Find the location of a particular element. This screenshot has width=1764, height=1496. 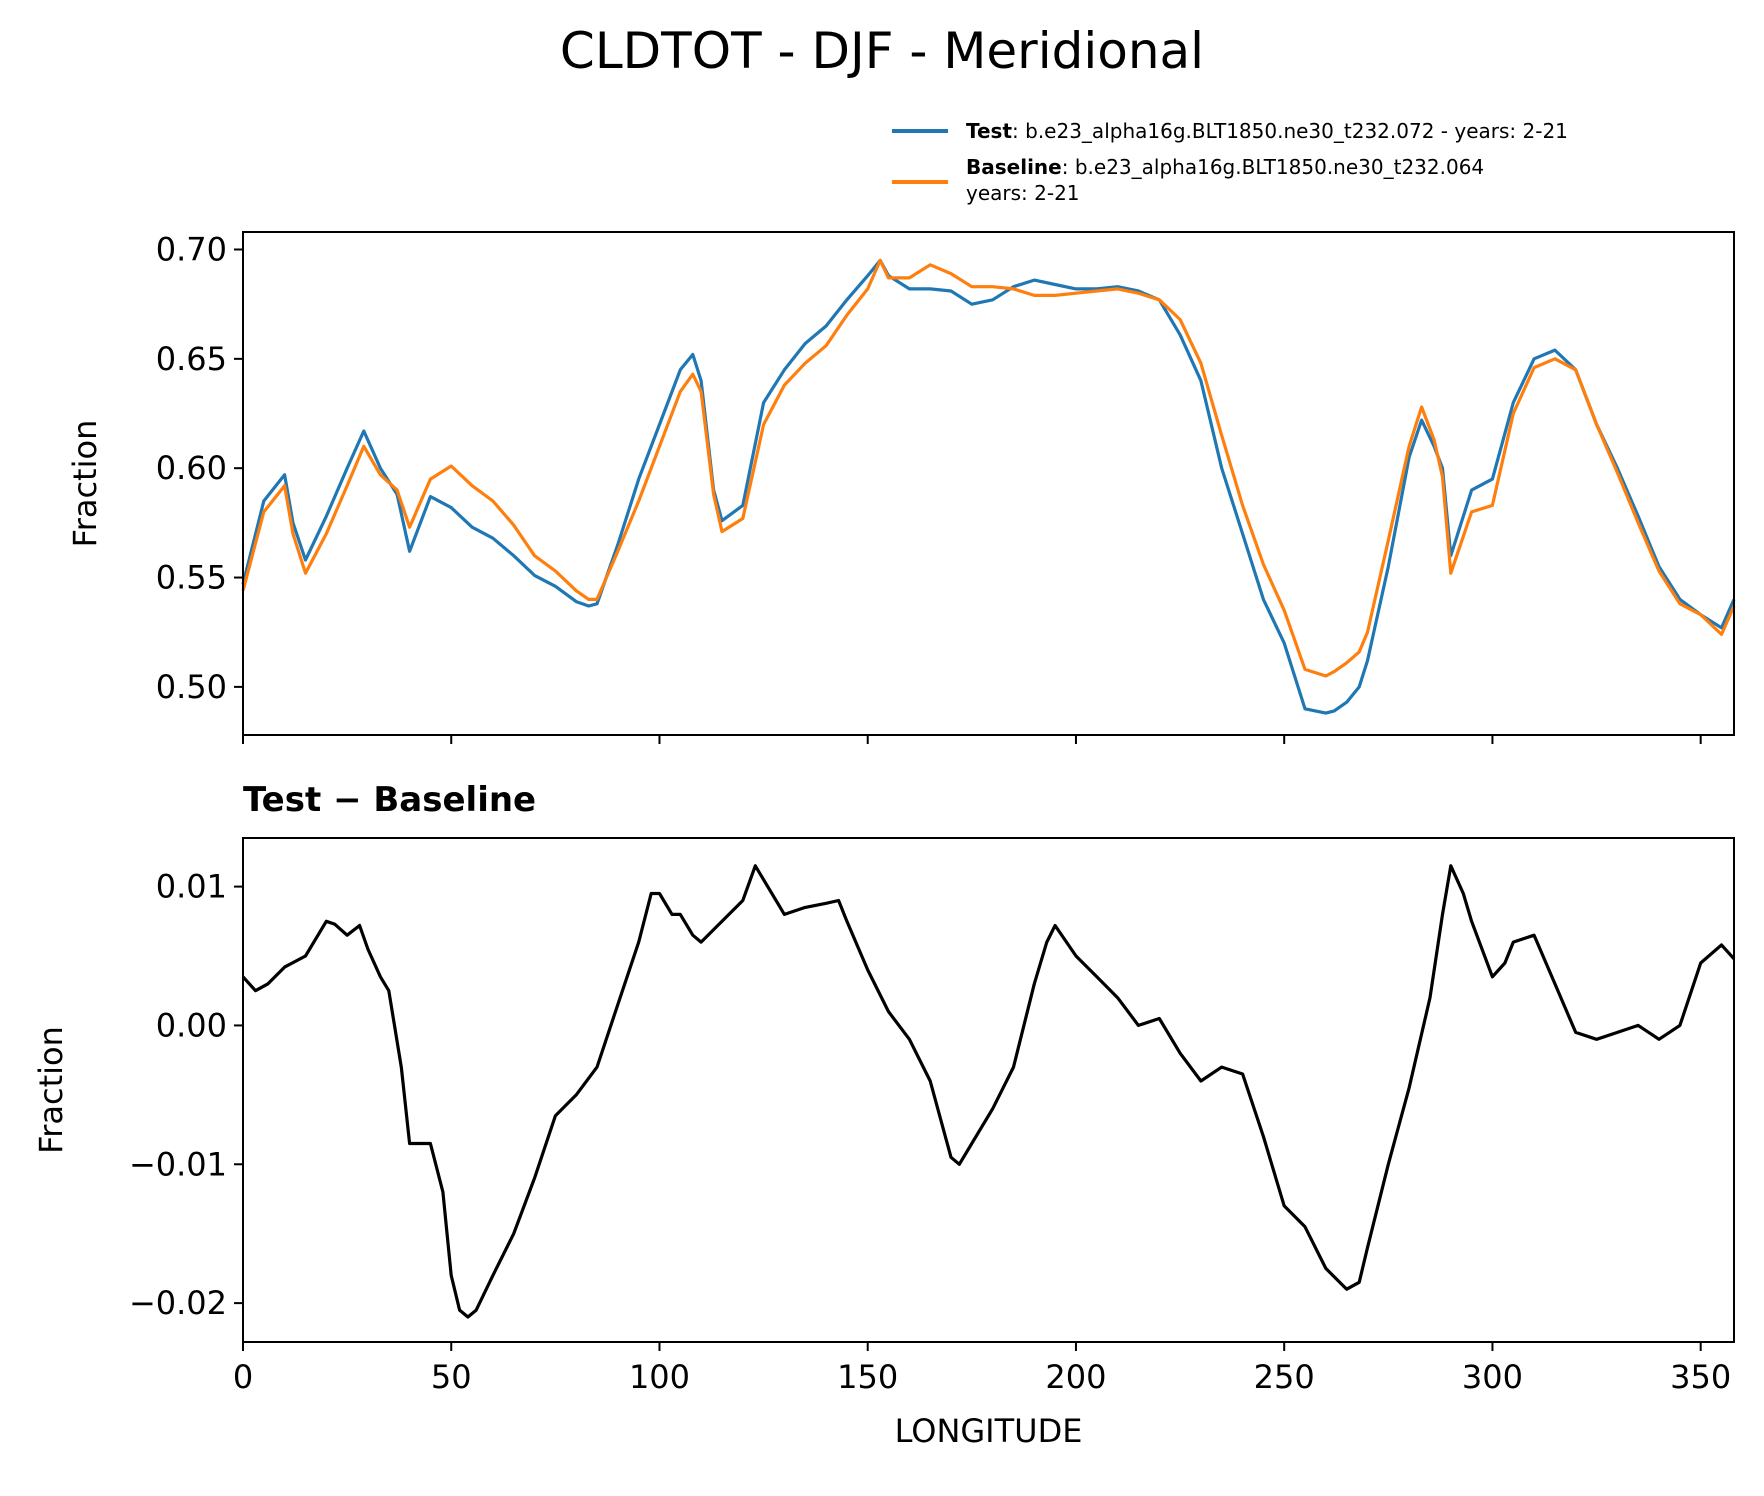

y-tick-label-p1: 0.01 is located at coordinates (191, 887).